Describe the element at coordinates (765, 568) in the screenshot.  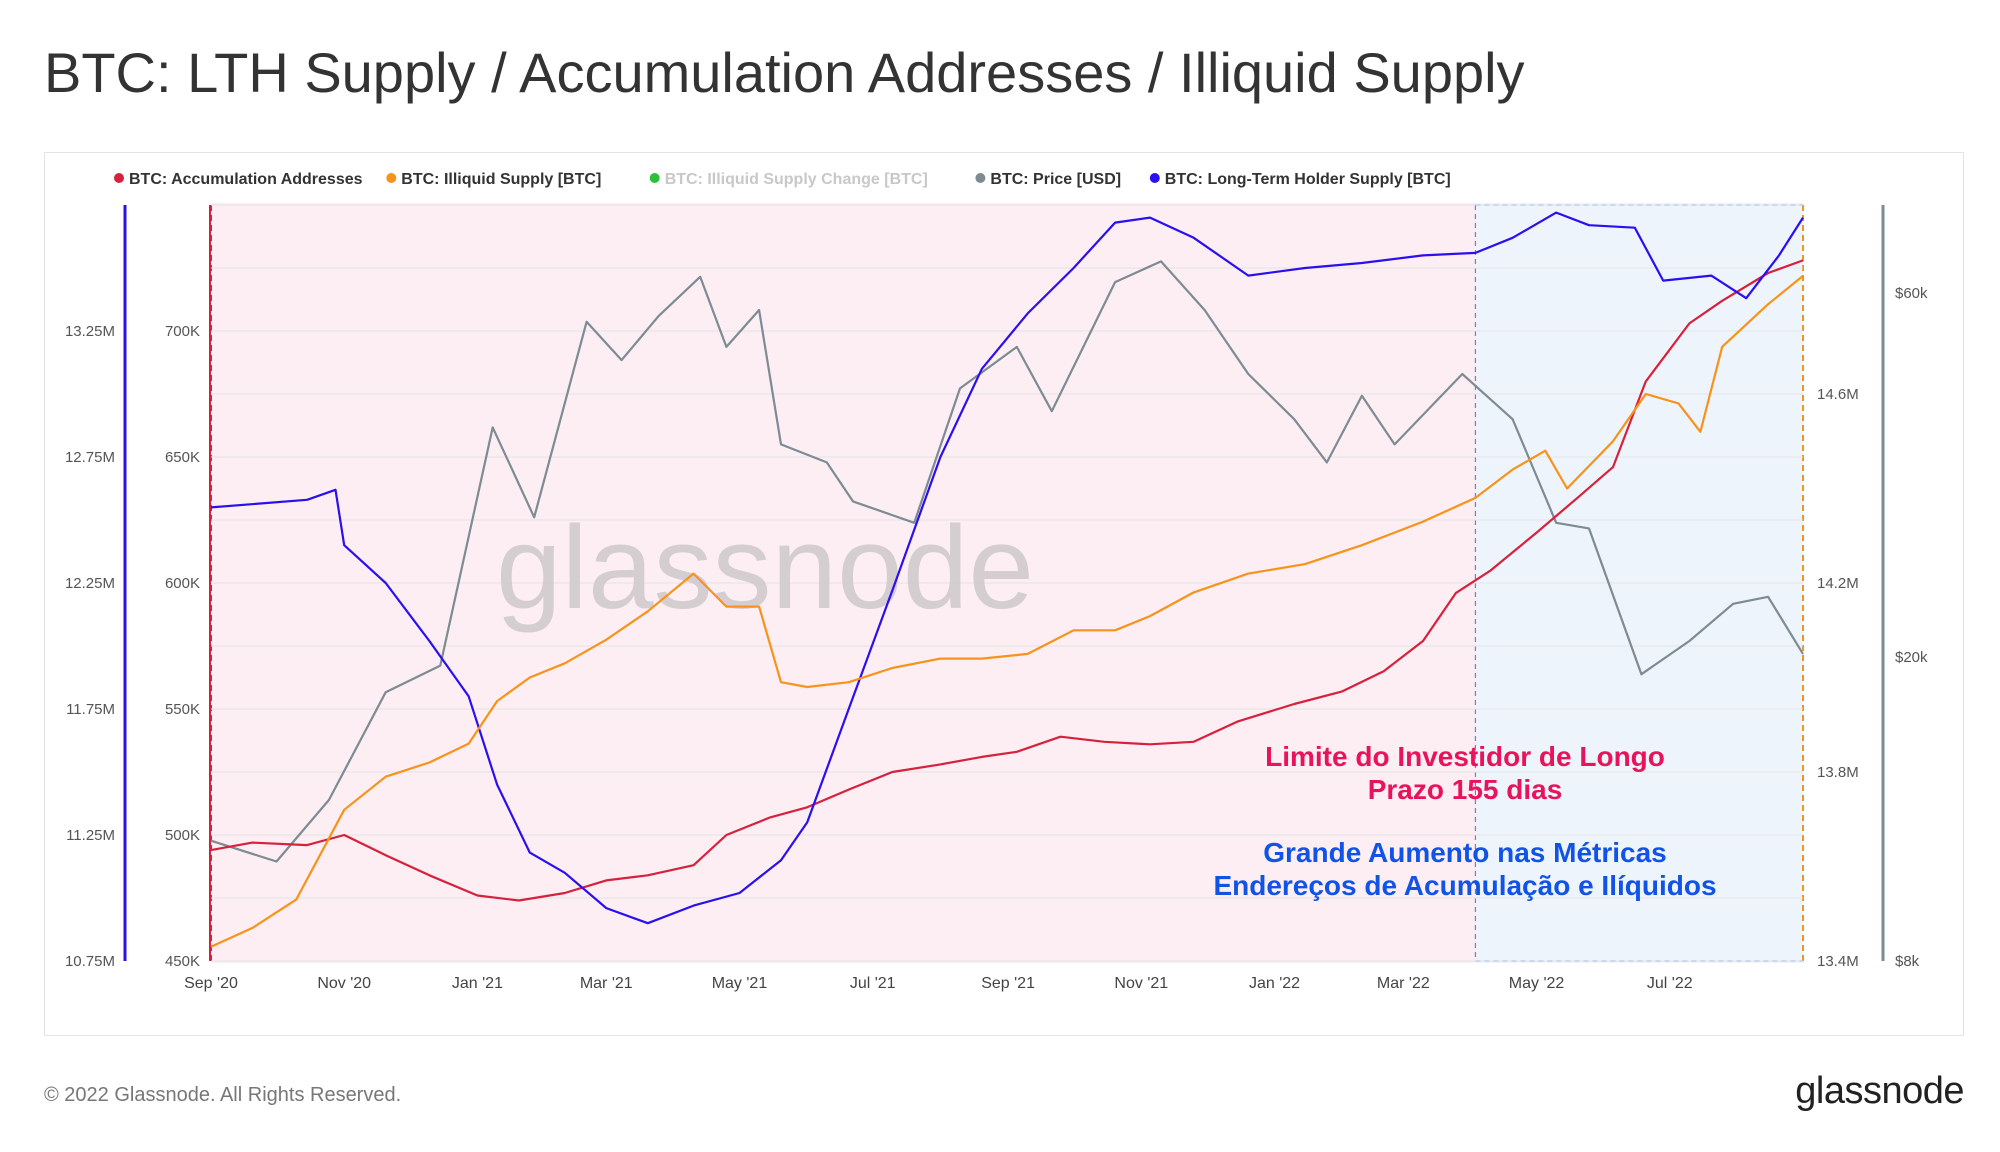
I see `watermark: glassnode` at that location.